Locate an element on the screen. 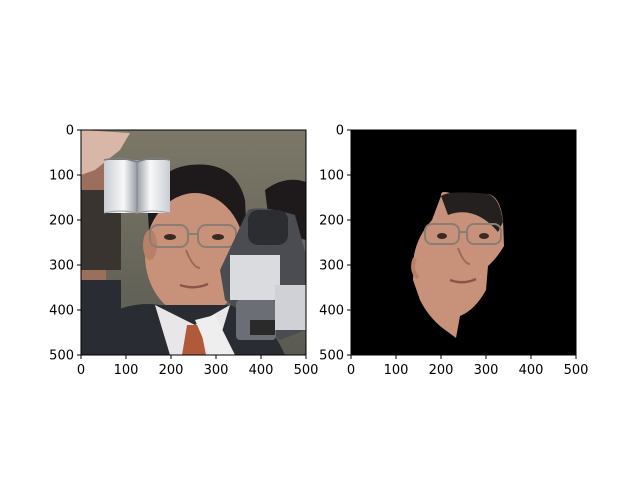 The height and width of the screenshot is (480, 640). right-x-tick-label: 500 is located at coordinates (576, 370).